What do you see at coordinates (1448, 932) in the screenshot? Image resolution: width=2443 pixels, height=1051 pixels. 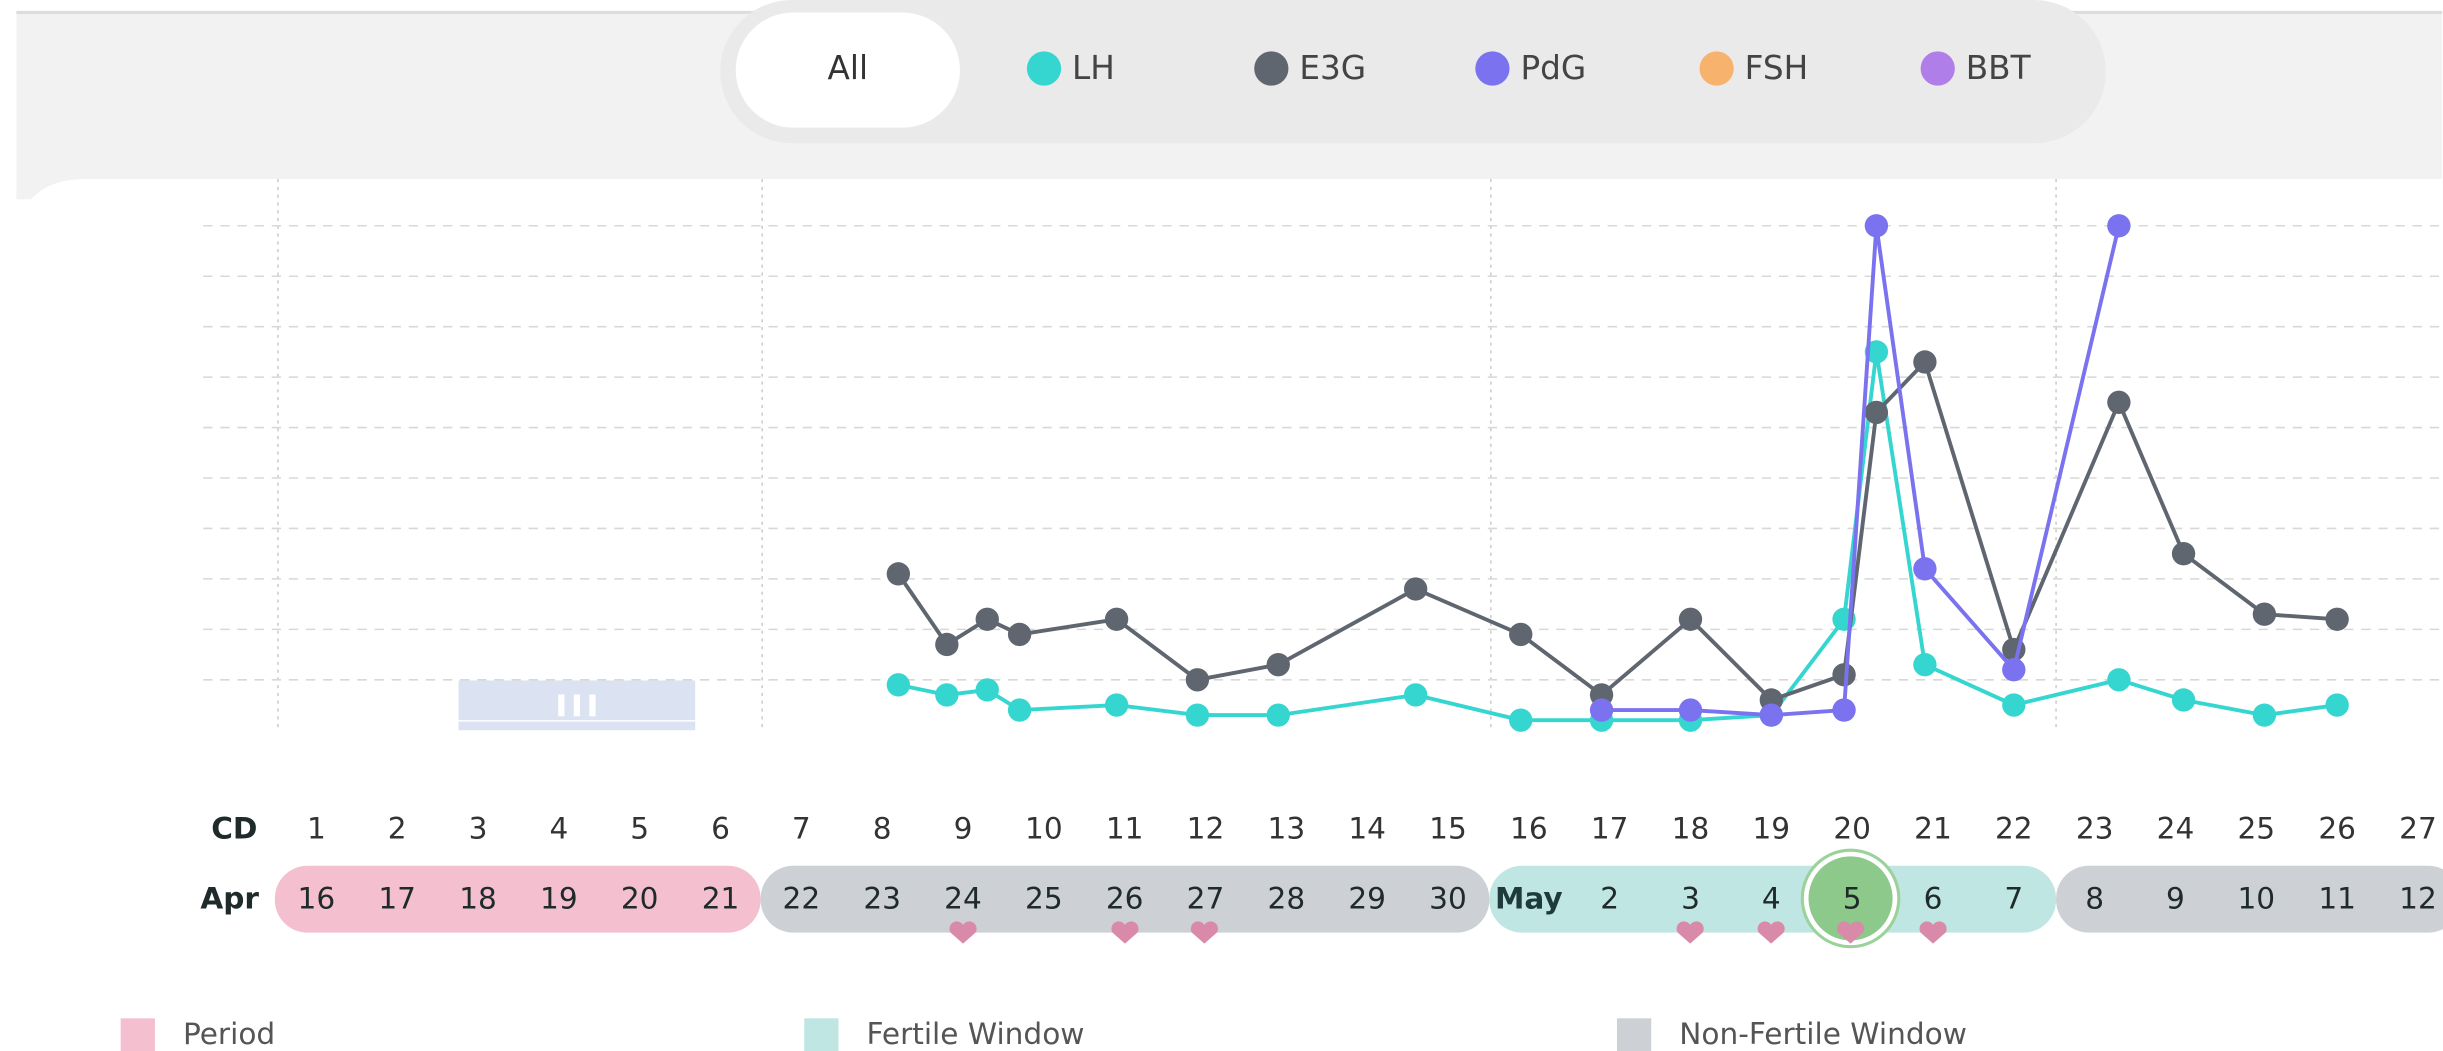 I see `hearts` at bounding box center [1448, 932].